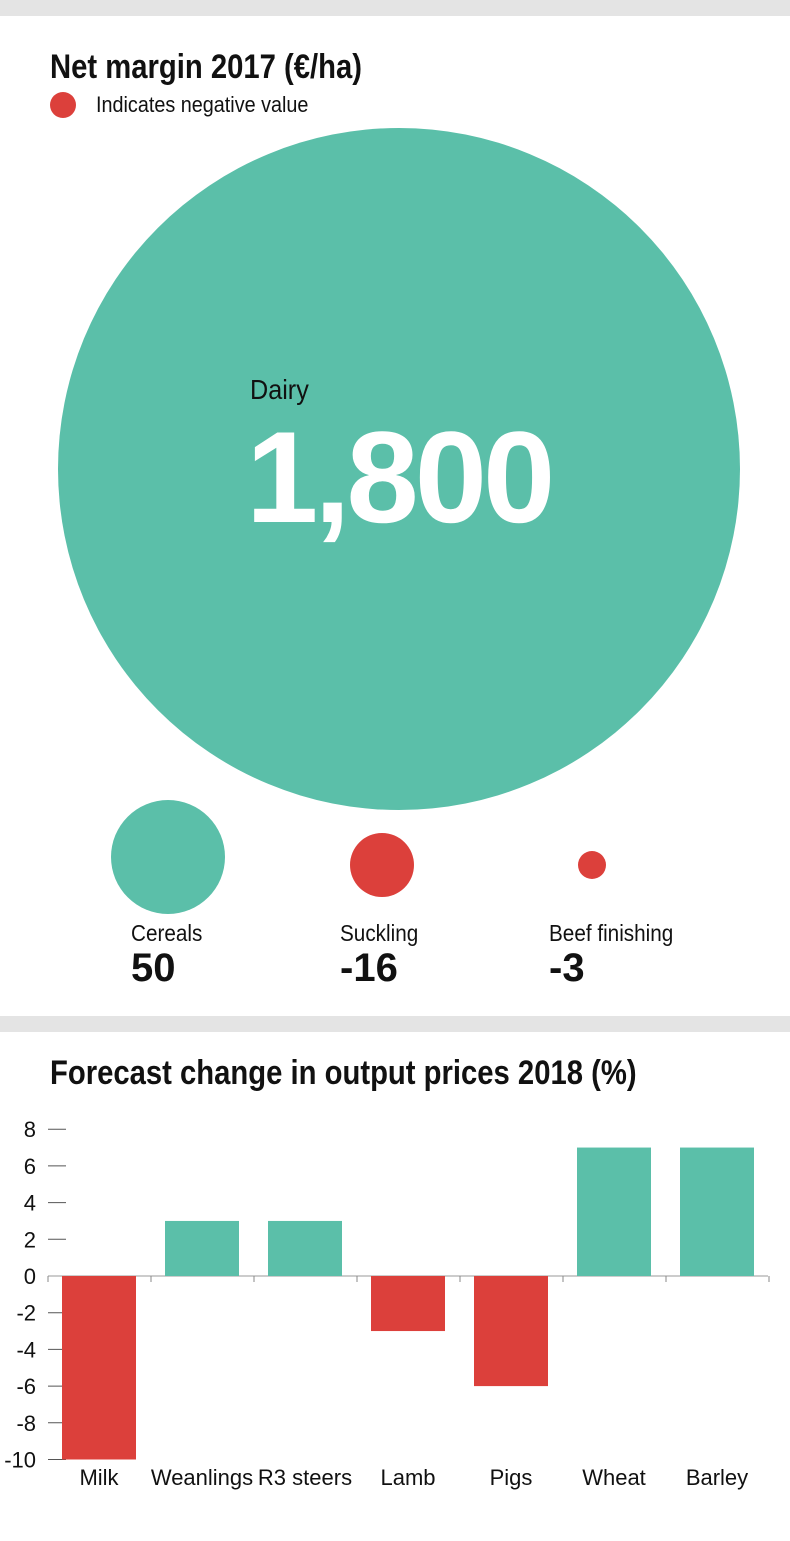 The height and width of the screenshot is (1541, 790). What do you see at coordinates (20, 1460) in the screenshot?
I see `y-tick-label: -10` at bounding box center [20, 1460].